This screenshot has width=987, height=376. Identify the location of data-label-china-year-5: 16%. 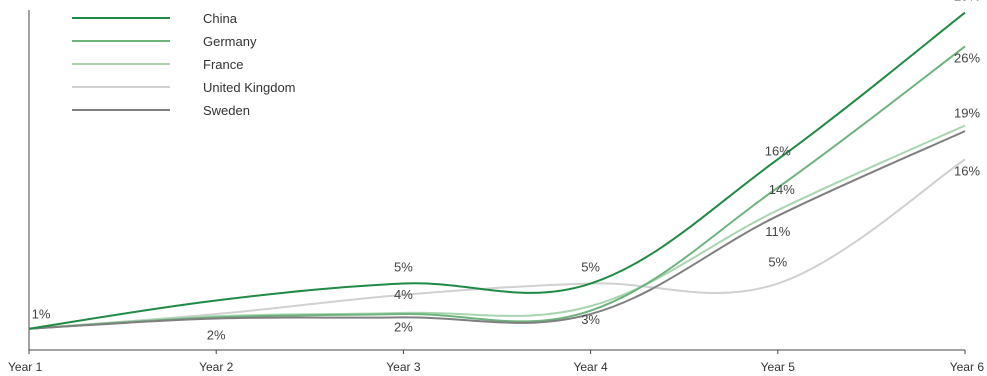
(778, 150).